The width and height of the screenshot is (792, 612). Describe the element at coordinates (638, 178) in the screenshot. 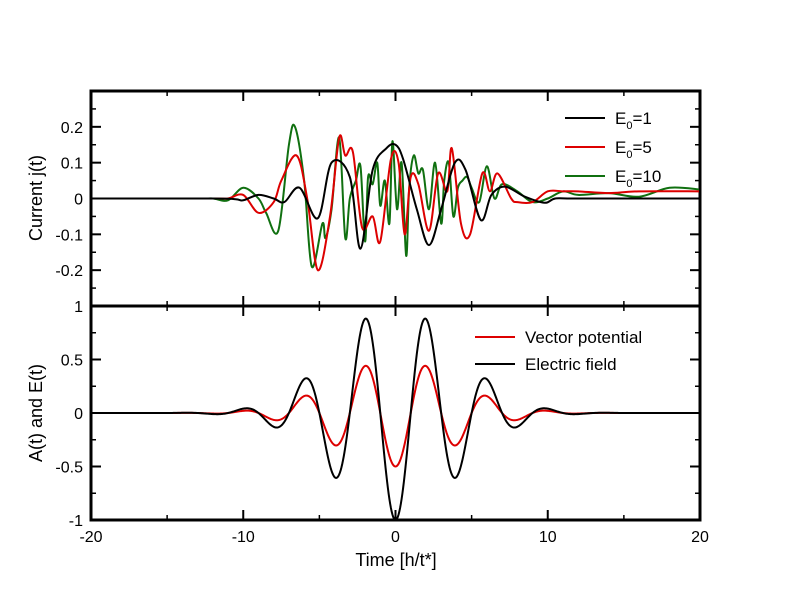

I see `legend-label-e0-10: E0=10` at that location.